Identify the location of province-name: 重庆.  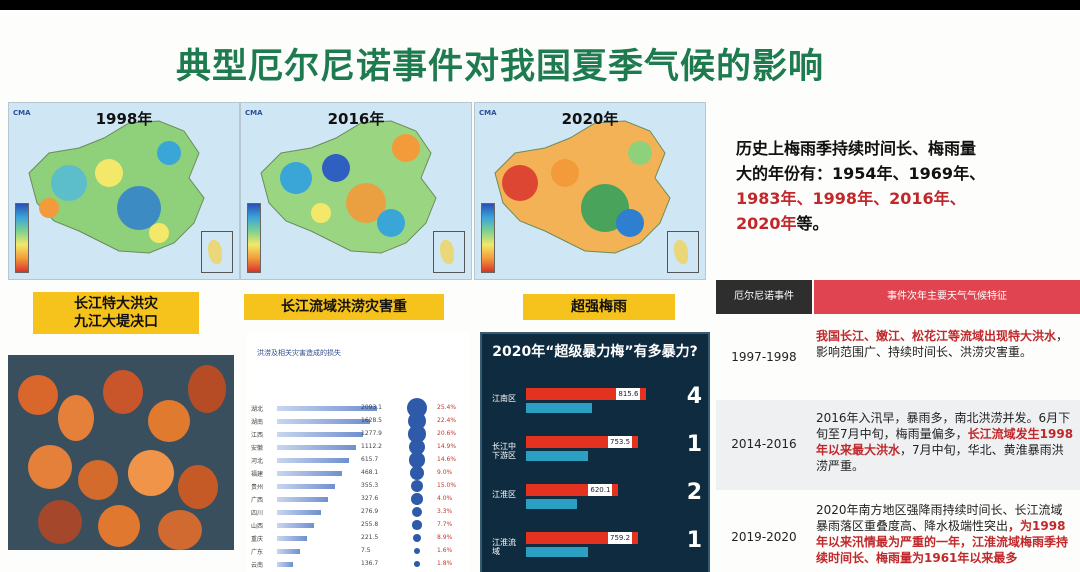
(257, 539).